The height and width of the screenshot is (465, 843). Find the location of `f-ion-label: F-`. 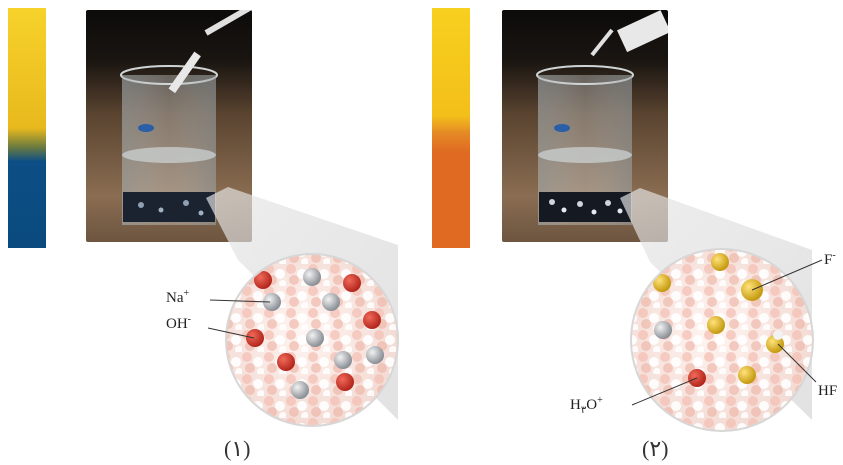

f-ion-label: F- is located at coordinates (830, 259).